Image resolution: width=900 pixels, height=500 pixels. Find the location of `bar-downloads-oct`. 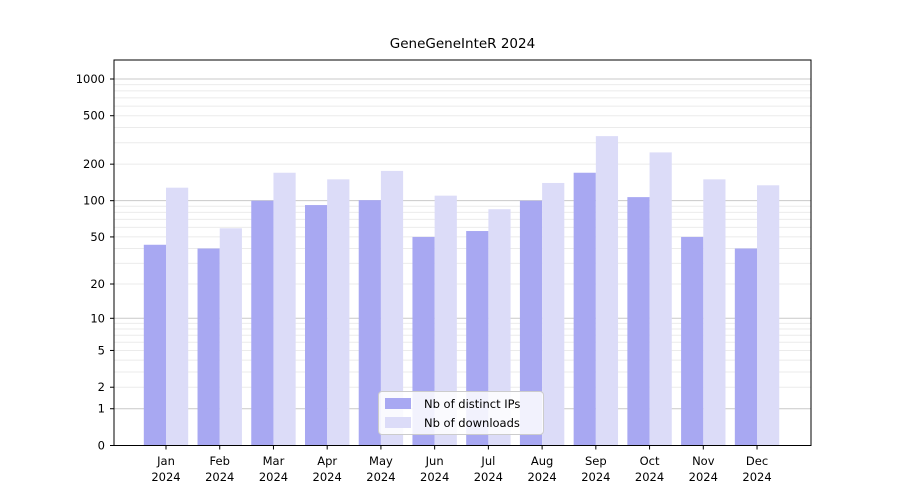

bar-downloads-oct is located at coordinates (660, 299).